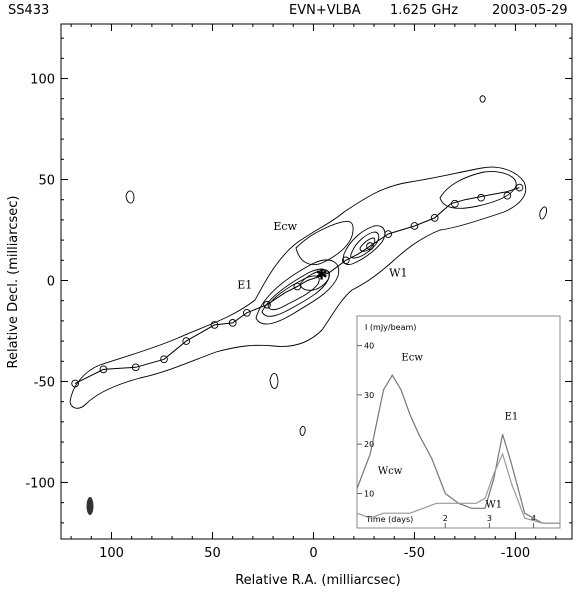 The image size is (582, 594). What do you see at coordinates (313, 553) in the screenshot?
I see `x-tick-label: 0` at bounding box center [313, 553].